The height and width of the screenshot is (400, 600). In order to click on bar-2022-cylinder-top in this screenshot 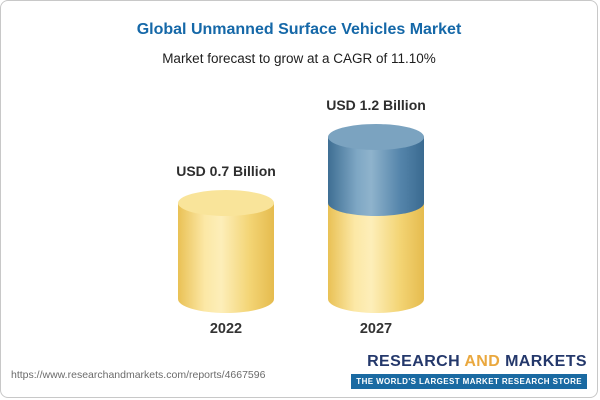, I will do `click(226, 203)`.